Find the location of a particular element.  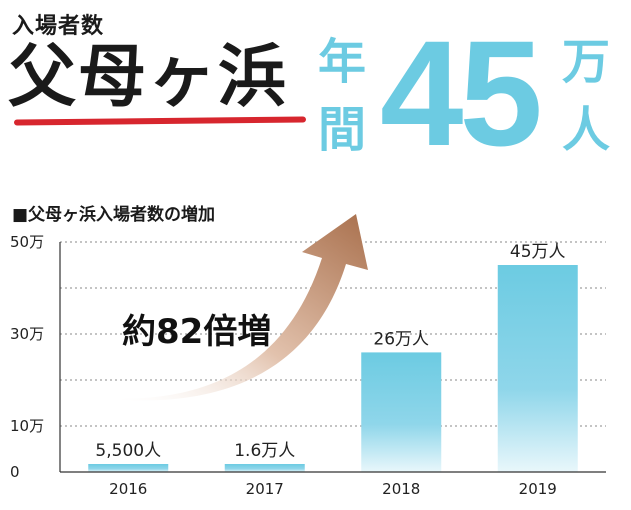

value-label: 5,500人 is located at coordinates (128, 451).